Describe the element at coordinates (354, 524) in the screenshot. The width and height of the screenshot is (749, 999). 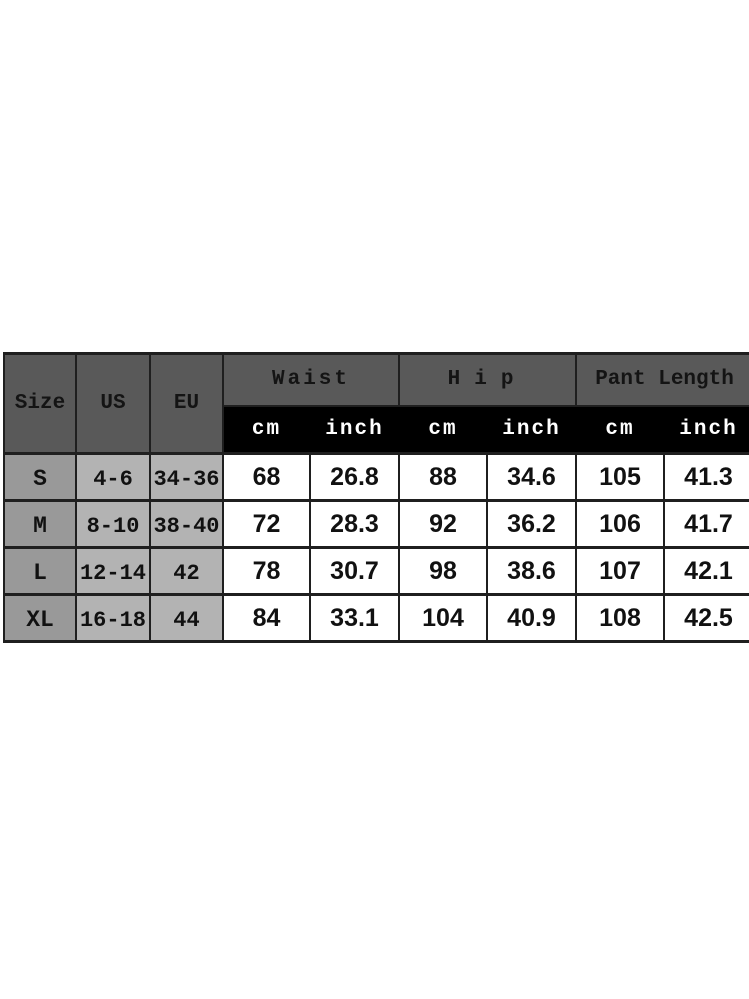
I see `waist-inch-cell: 28.3` at that location.